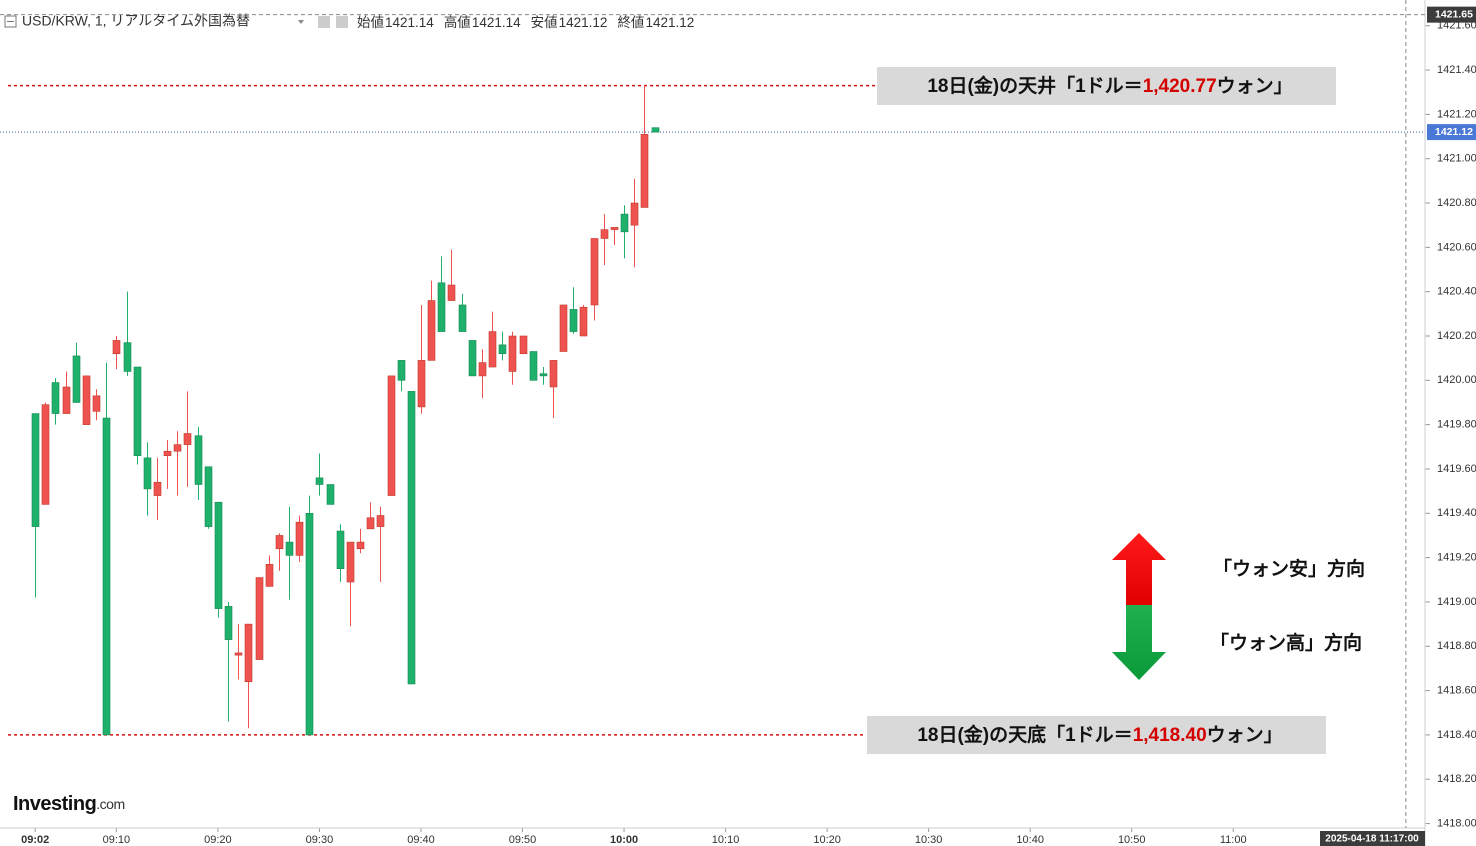  Describe the element at coordinates (1454, 14) in the screenshot. I see `crosshair-price-label: 1421.65` at that location.